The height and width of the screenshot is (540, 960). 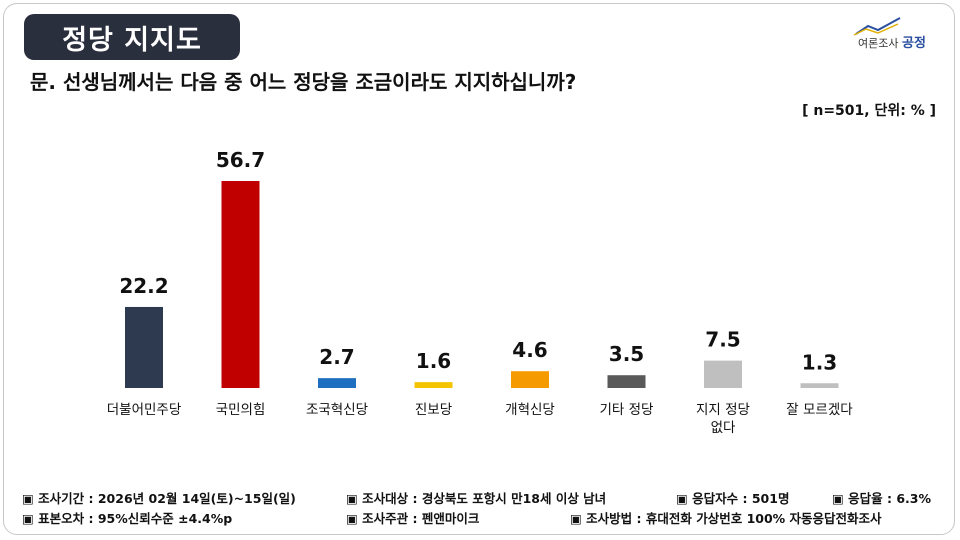 I want to click on value-label-6: 7.5, so click(x=722, y=340).